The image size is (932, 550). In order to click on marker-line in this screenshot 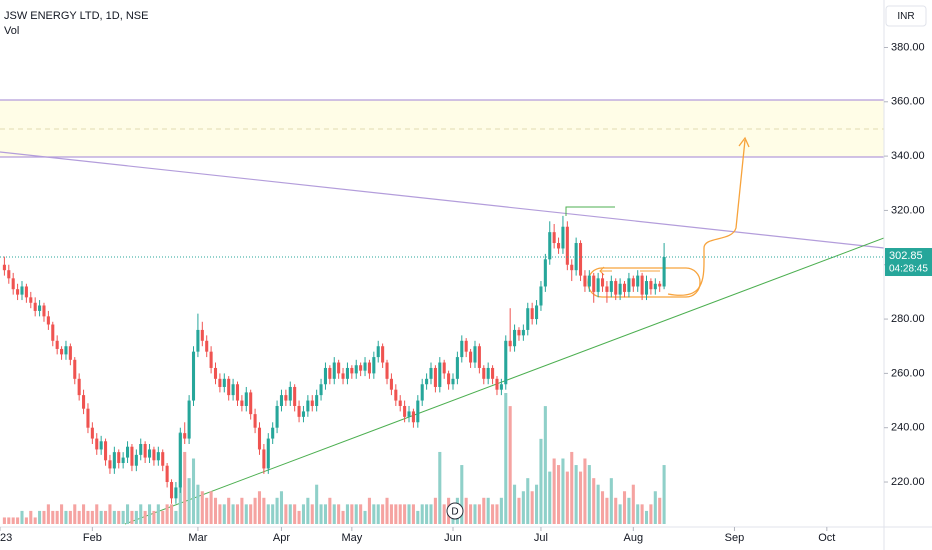, I will do `click(590, 211)`.